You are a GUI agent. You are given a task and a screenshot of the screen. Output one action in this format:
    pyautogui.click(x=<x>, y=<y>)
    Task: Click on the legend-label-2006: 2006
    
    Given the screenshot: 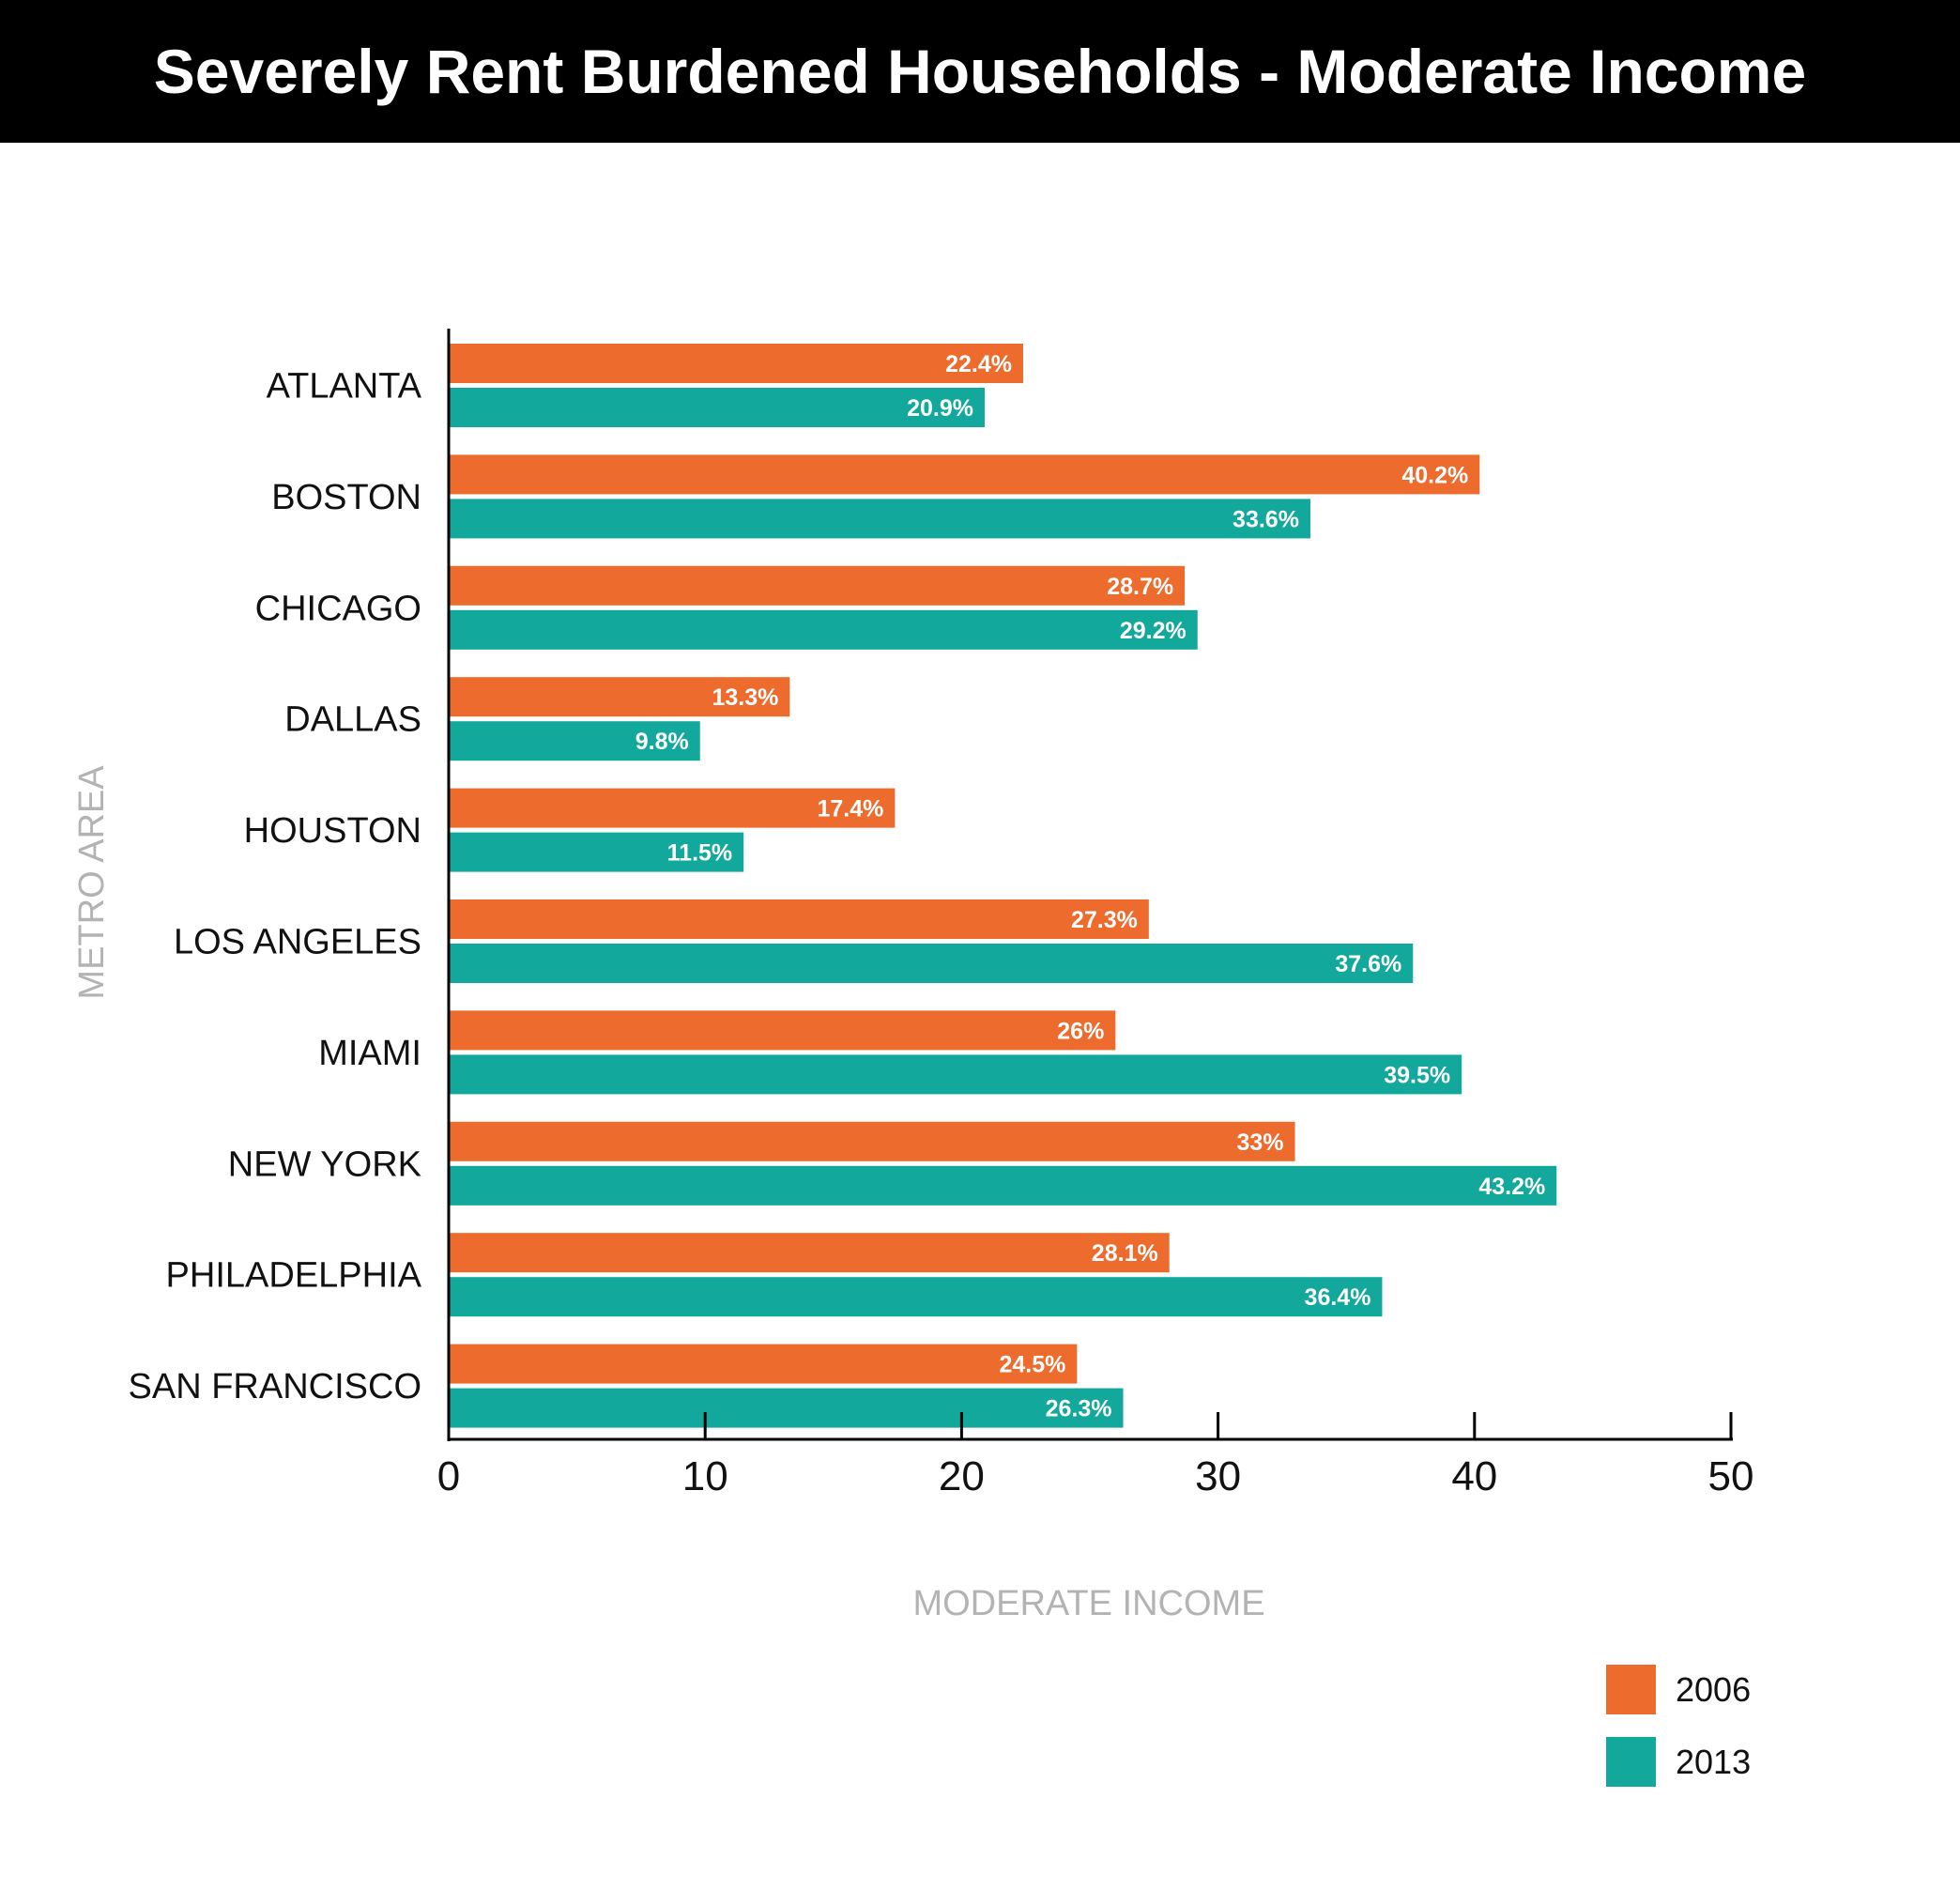 What is the action you would take?
    pyautogui.click(x=1713, y=1689)
    